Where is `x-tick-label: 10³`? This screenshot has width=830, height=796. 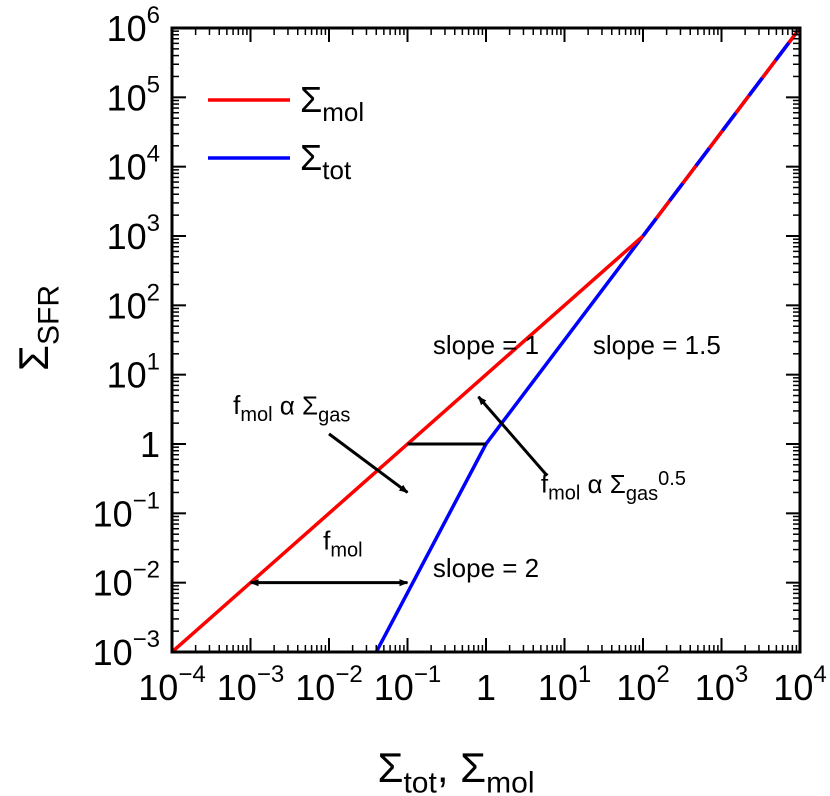
x-tick-label: 10³ is located at coordinates (721, 684).